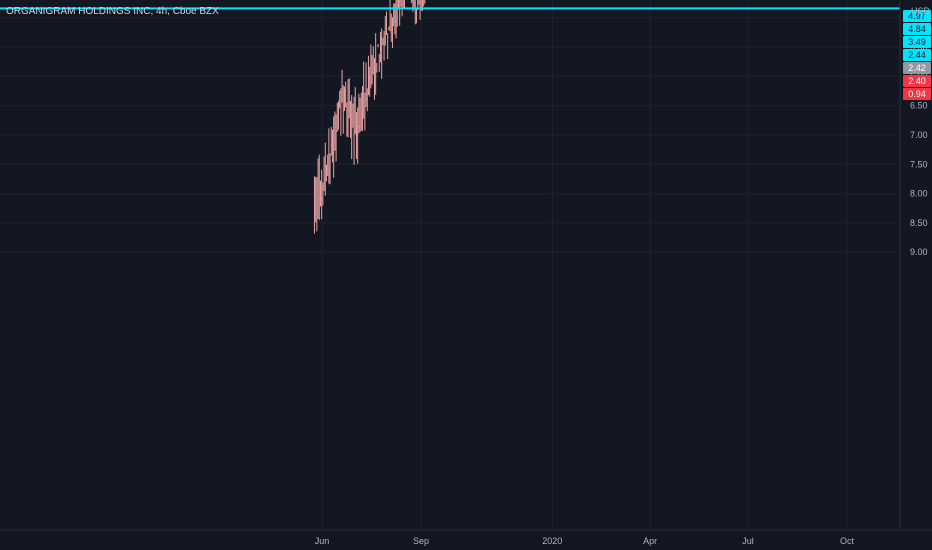 This screenshot has height=550, width=932. Describe the element at coordinates (748, 541) in the screenshot. I see `time-tick-label: Jul` at that location.